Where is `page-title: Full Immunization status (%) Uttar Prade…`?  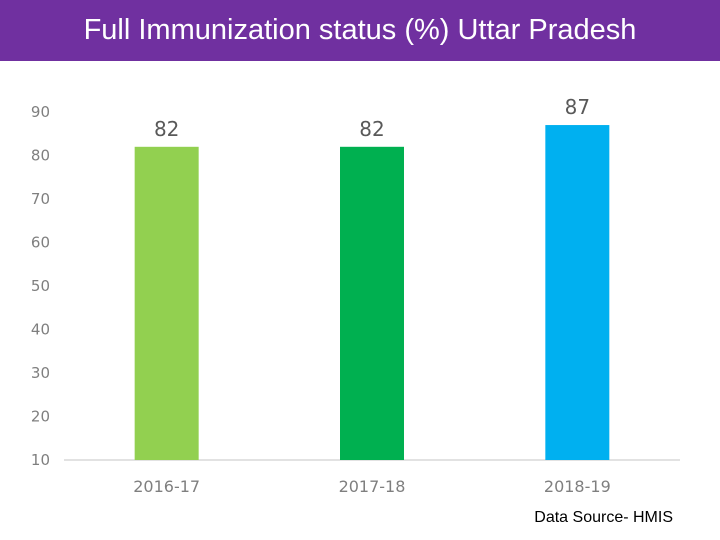 page-title: Full Immunization status (%) Uttar Prade… is located at coordinates (360, 30).